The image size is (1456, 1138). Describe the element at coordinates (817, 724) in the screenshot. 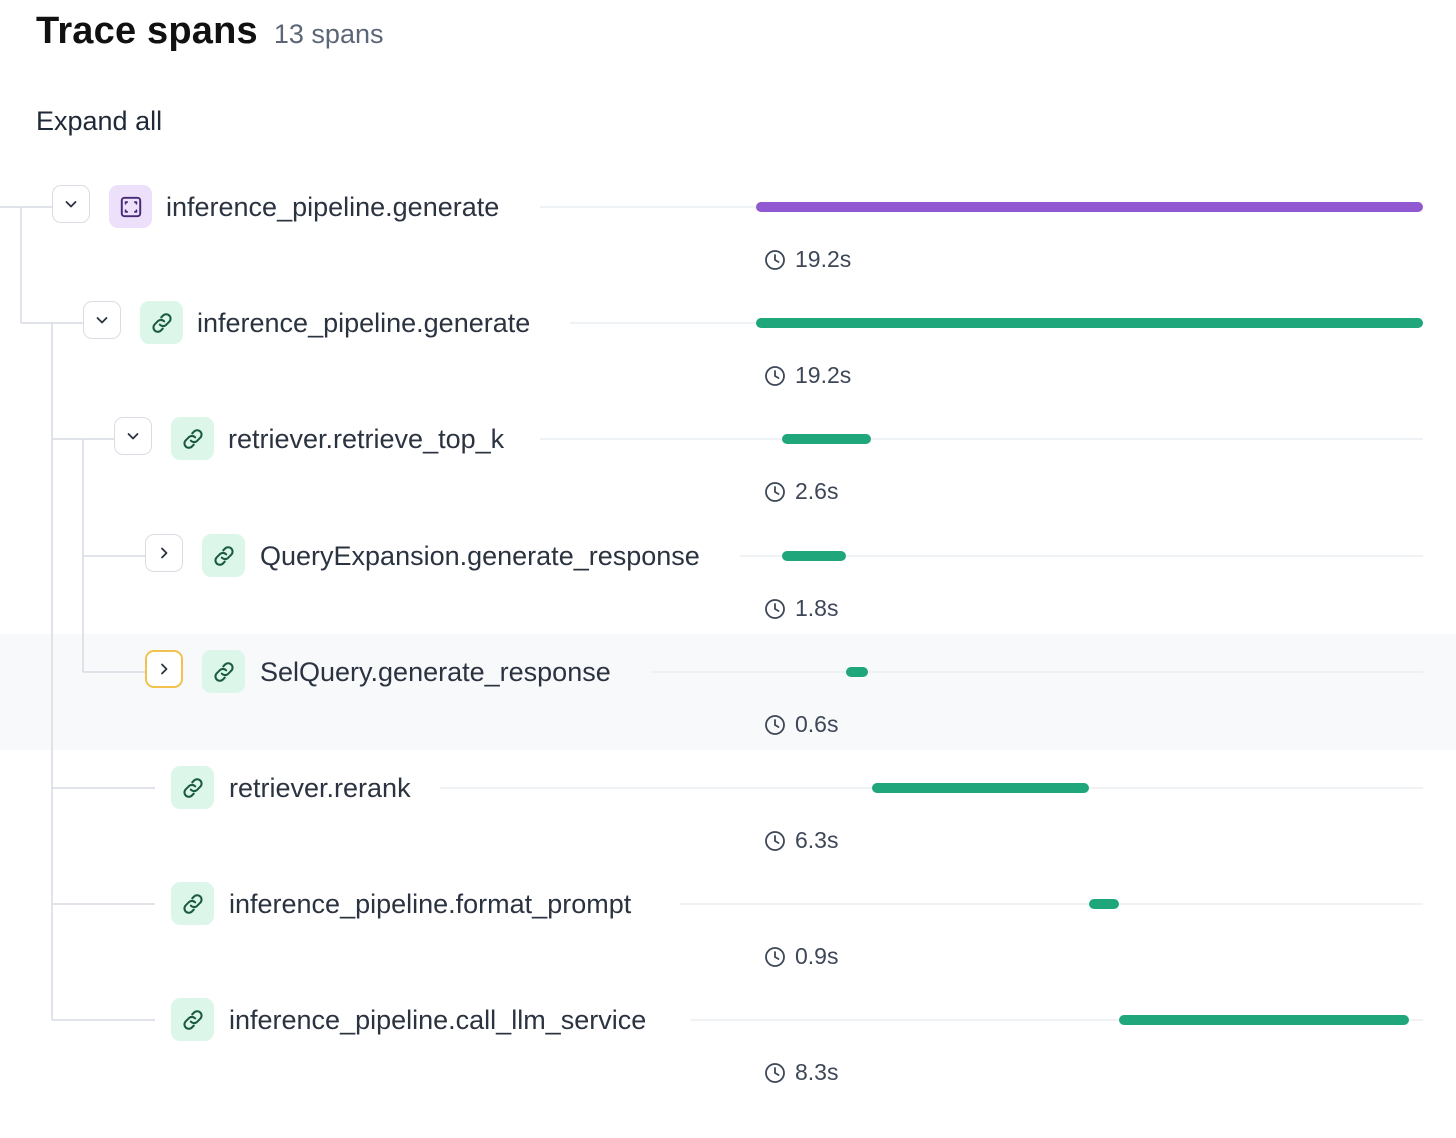

I see `duration-text: 0.6s` at that location.